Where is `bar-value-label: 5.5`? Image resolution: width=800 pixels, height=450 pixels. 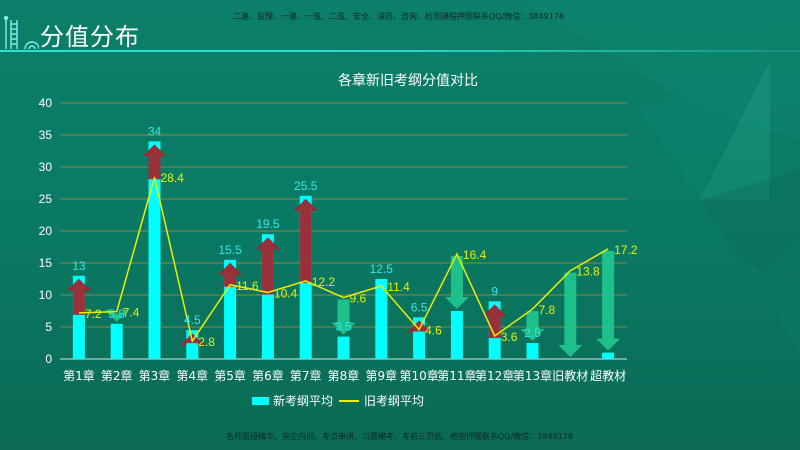 bar-value-label: 5.5 is located at coordinates (116, 314).